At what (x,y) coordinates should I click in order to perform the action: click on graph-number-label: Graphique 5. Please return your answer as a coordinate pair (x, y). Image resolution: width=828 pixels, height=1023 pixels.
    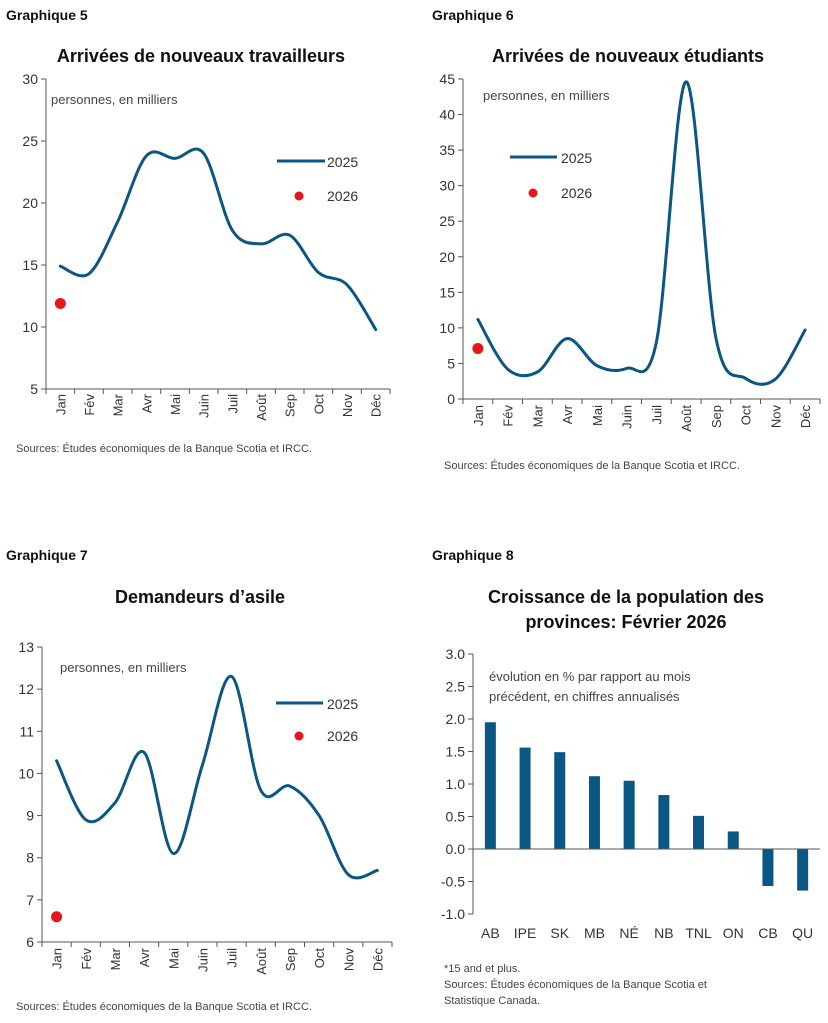
    Looking at the image, I should click on (47, 15).